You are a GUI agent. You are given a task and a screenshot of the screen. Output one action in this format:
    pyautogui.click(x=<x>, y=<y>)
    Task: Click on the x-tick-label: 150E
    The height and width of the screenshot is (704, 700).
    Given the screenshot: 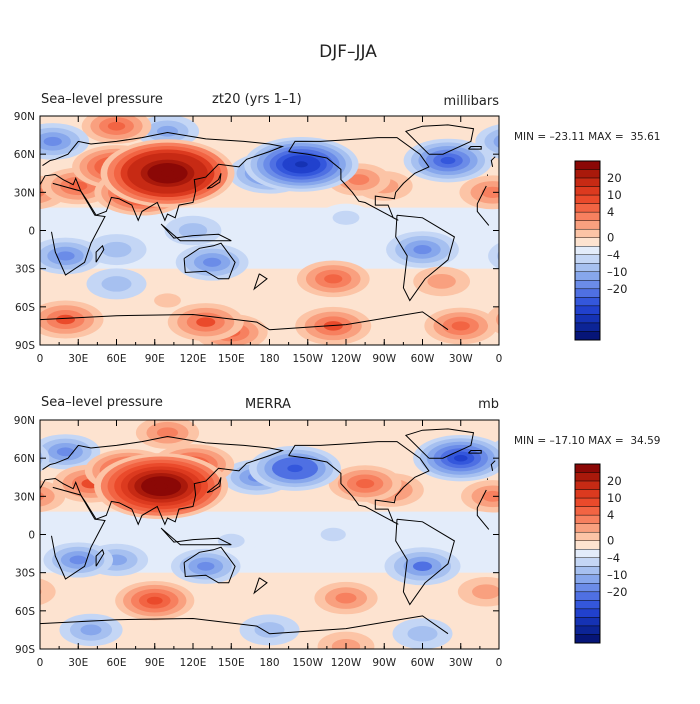 What is the action you would take?
    pyautogui.click(x=231, y=359)
    